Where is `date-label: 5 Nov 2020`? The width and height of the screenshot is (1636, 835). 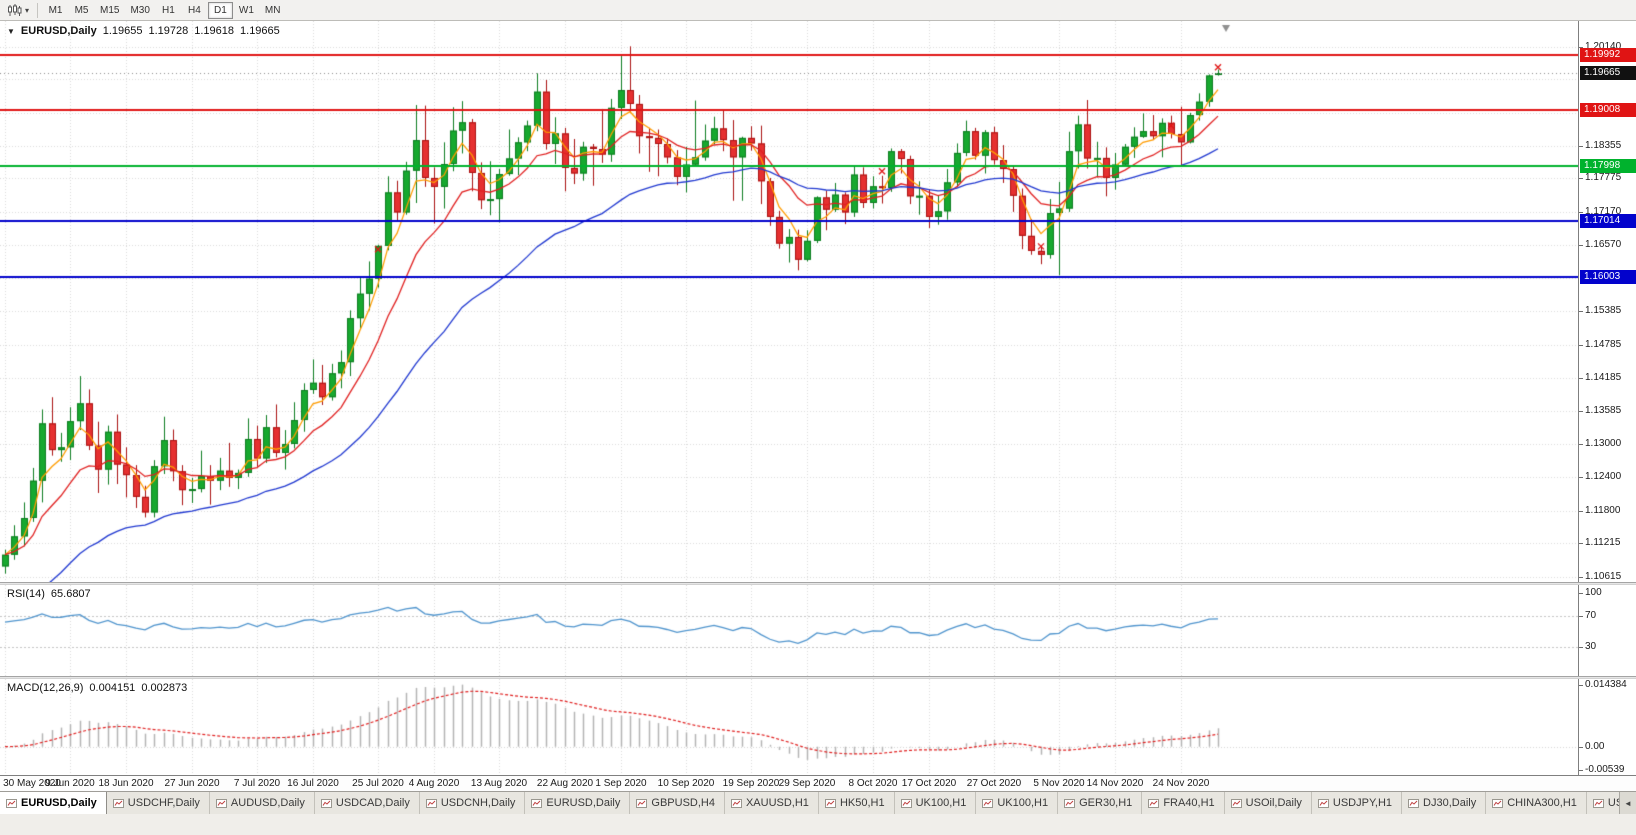 date-label: 5 Nov 2020 is located at coordinates (1059, 783).